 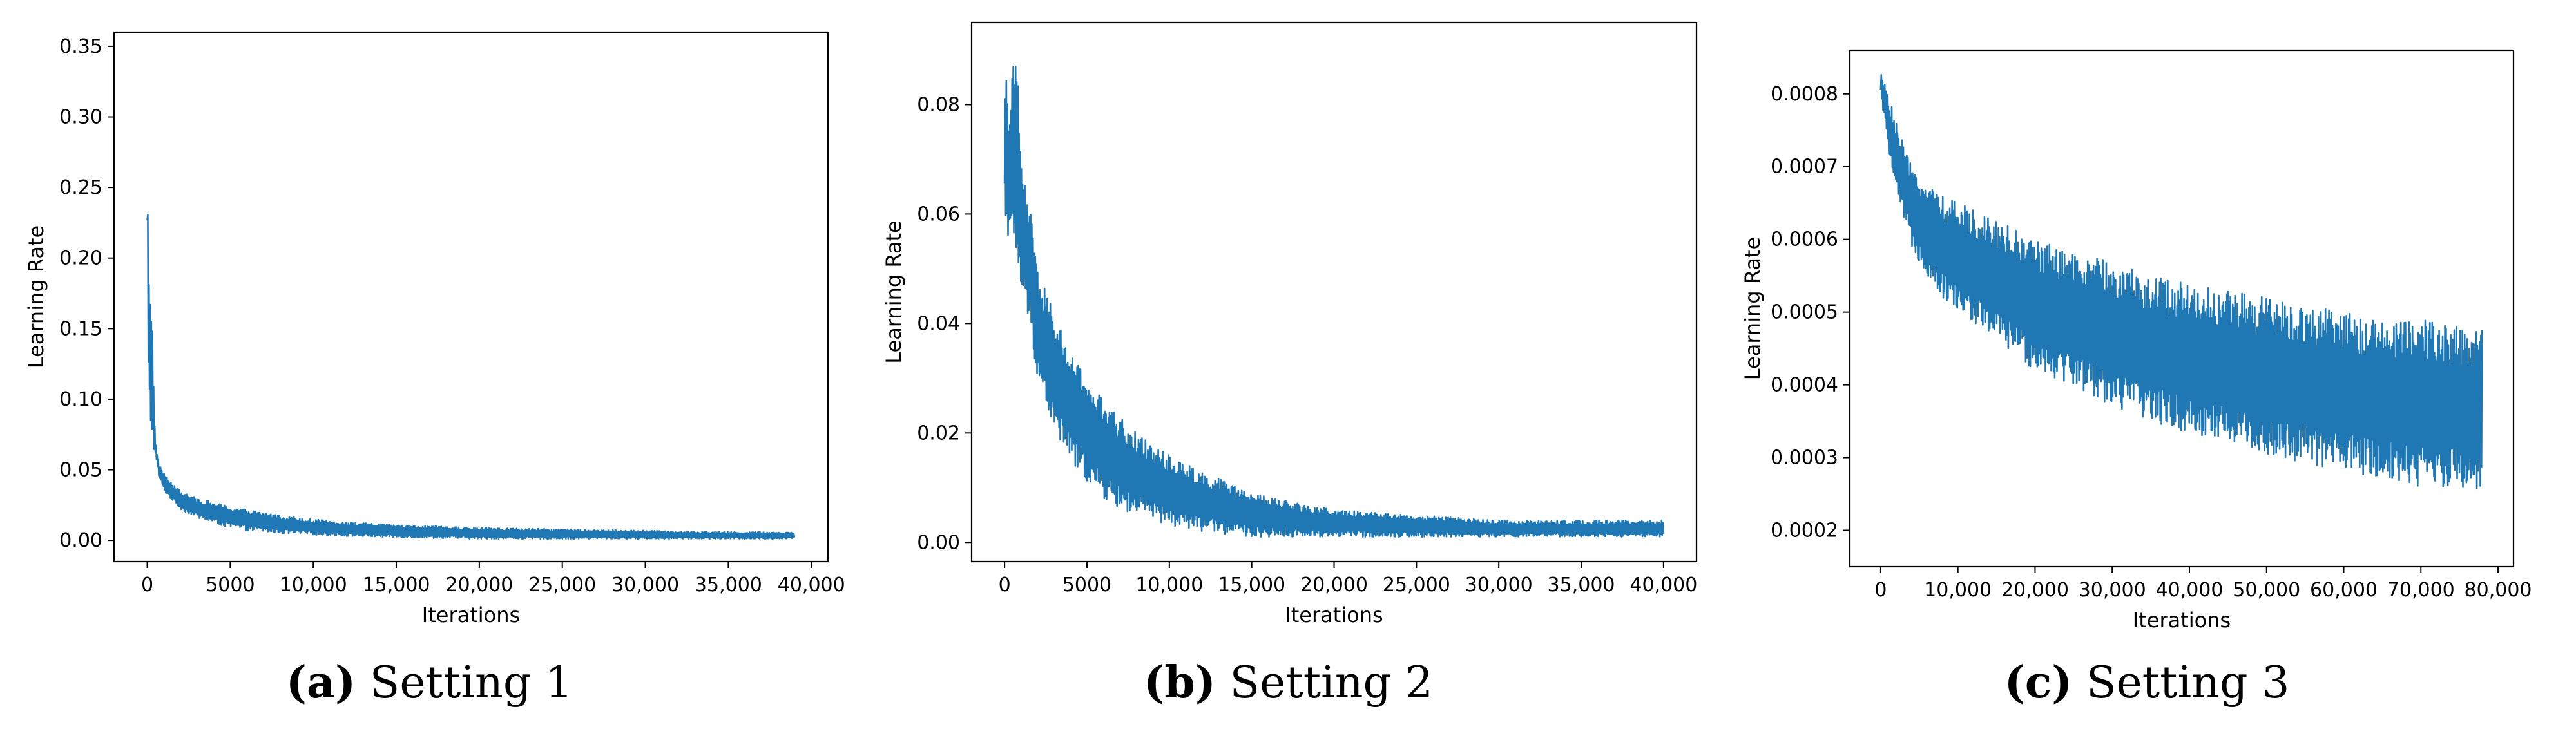 I want to click on caption-letter: (c), so click(x=2038, y=682).